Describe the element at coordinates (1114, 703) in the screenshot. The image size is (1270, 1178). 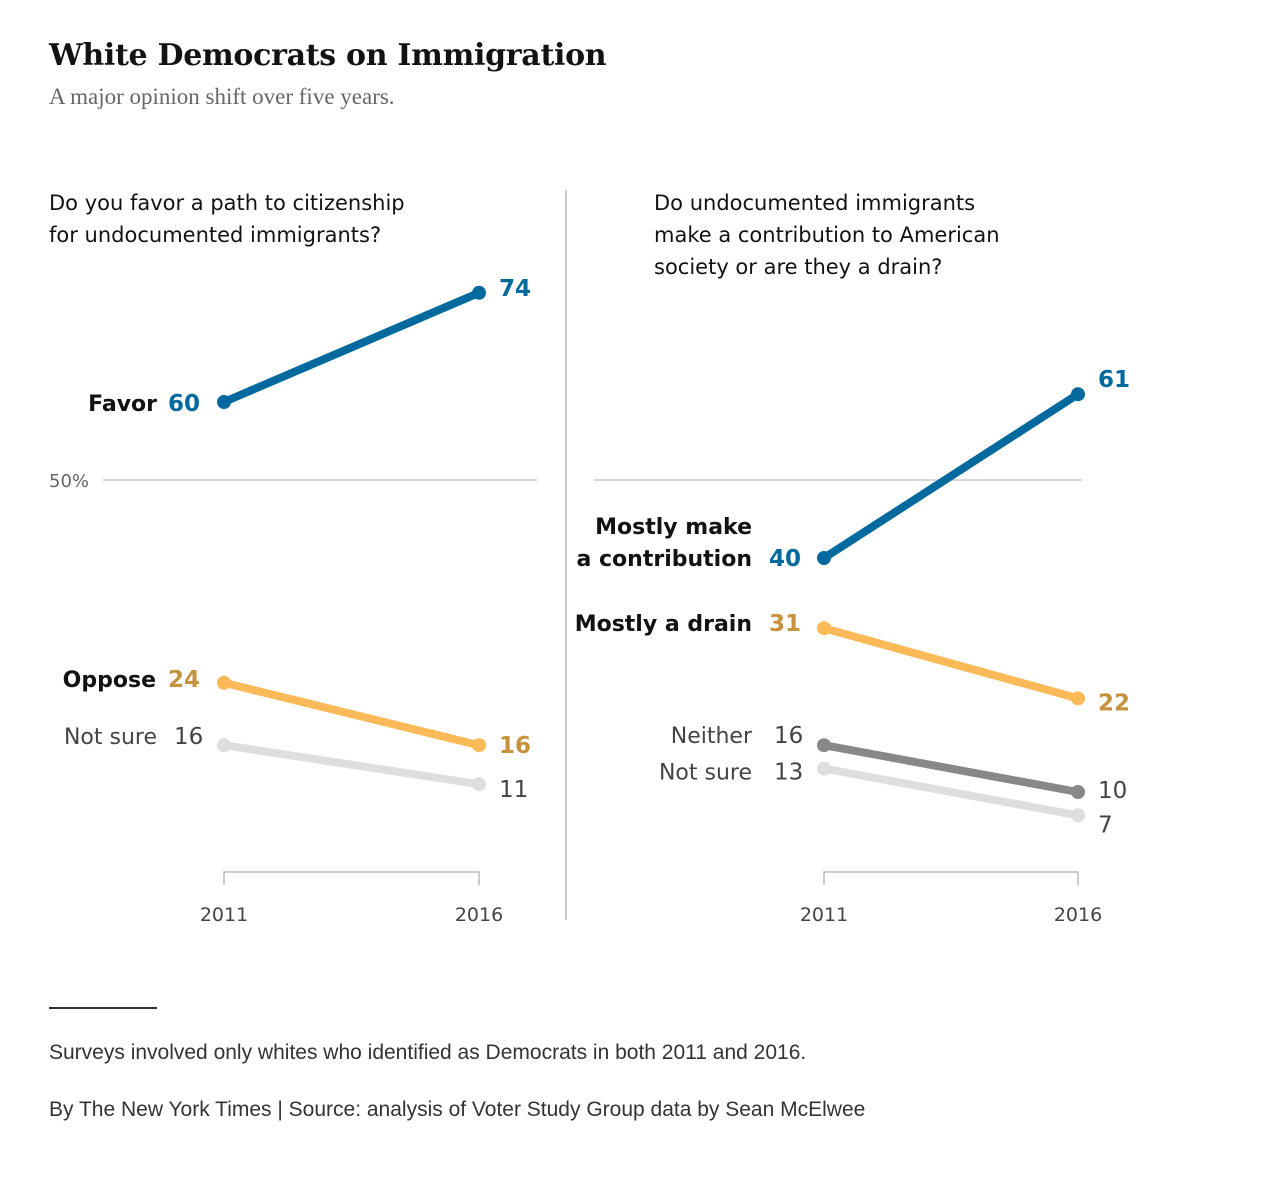
I see `value-label-2016: 22` at that location.